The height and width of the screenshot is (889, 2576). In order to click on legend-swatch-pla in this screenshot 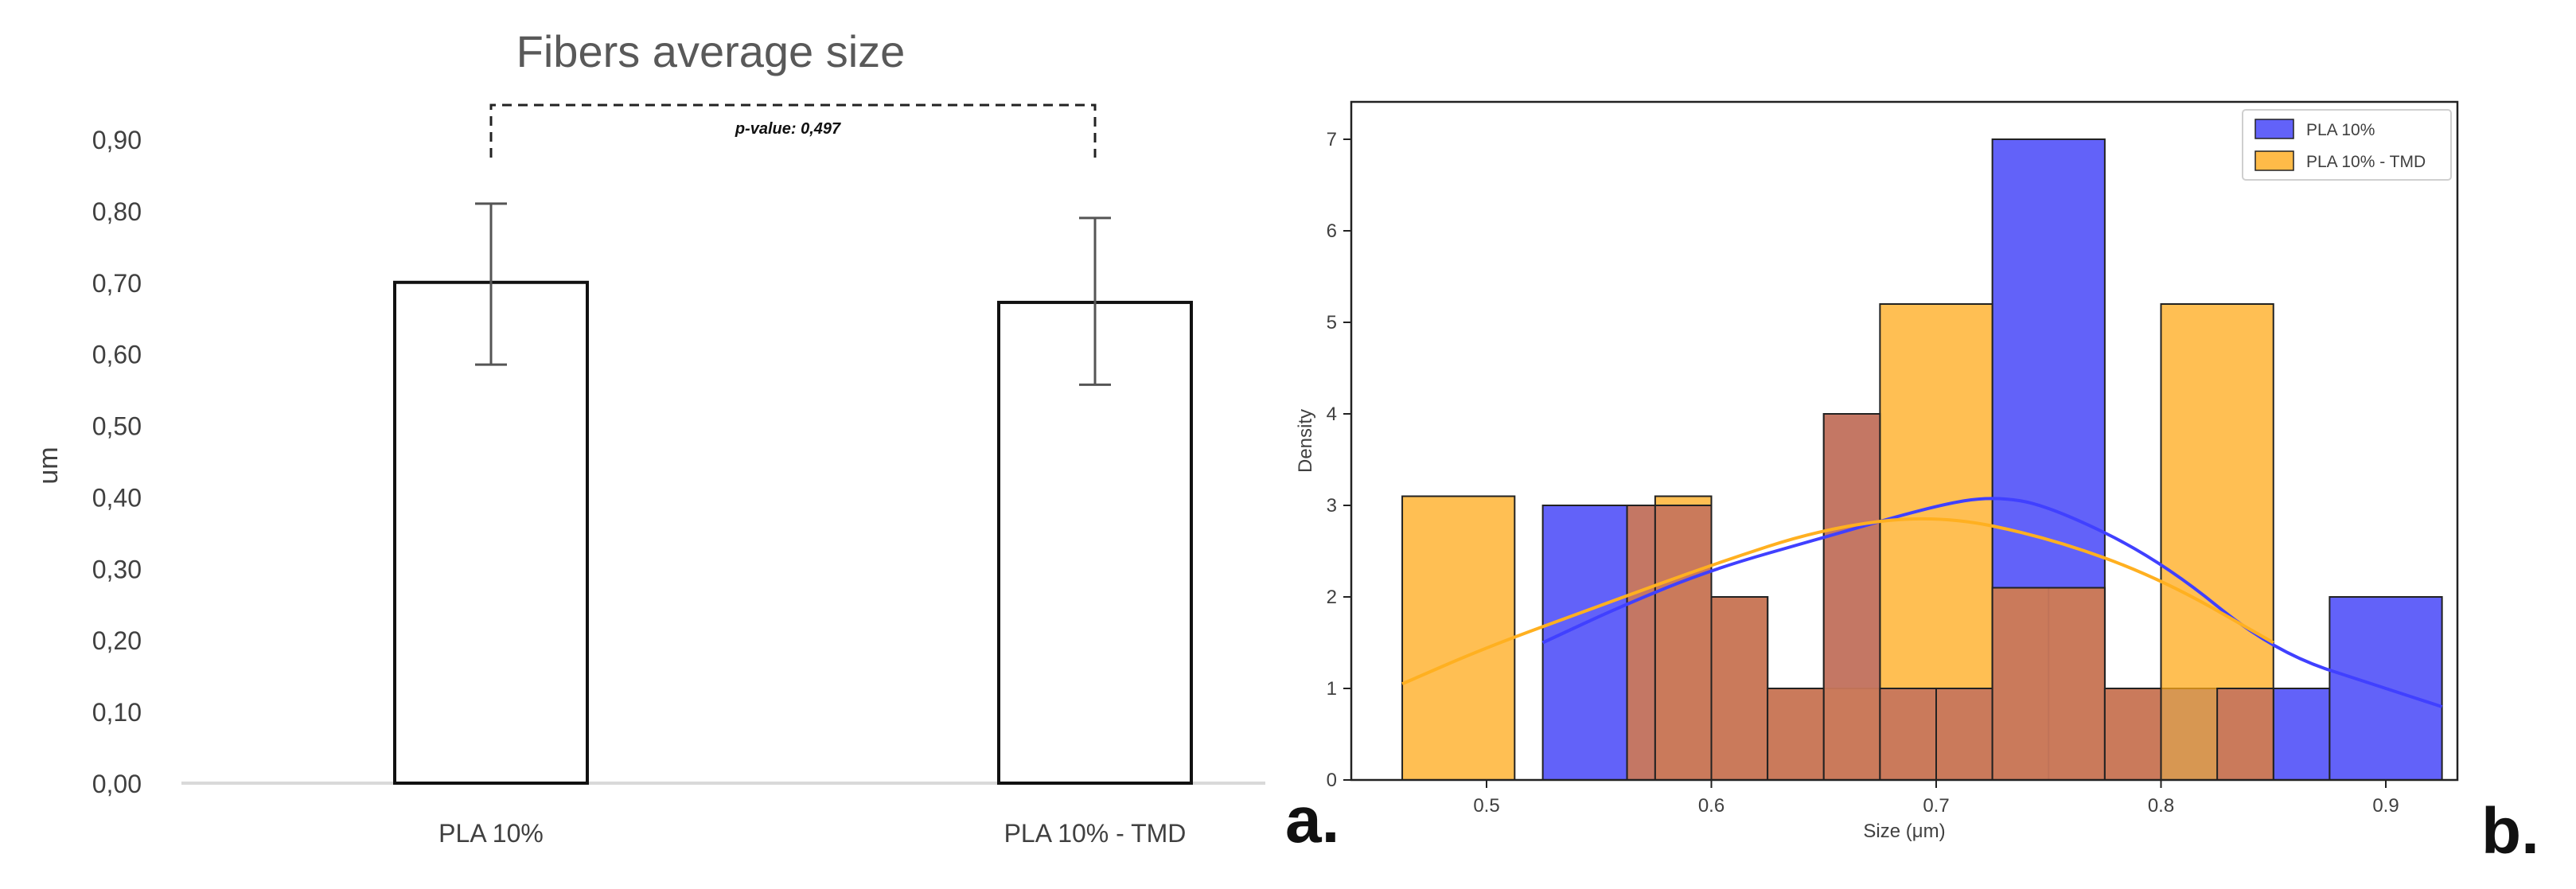, I will do `click(2274, 129)`.